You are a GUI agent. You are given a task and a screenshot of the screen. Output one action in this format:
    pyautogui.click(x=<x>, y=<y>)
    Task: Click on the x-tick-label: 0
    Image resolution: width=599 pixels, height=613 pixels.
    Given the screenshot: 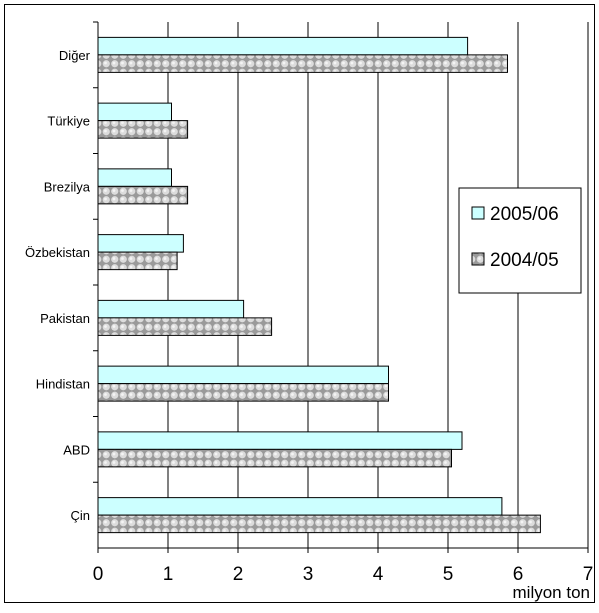 What is the action you would take?
    pyautogui.click(x=98, y=574)
    